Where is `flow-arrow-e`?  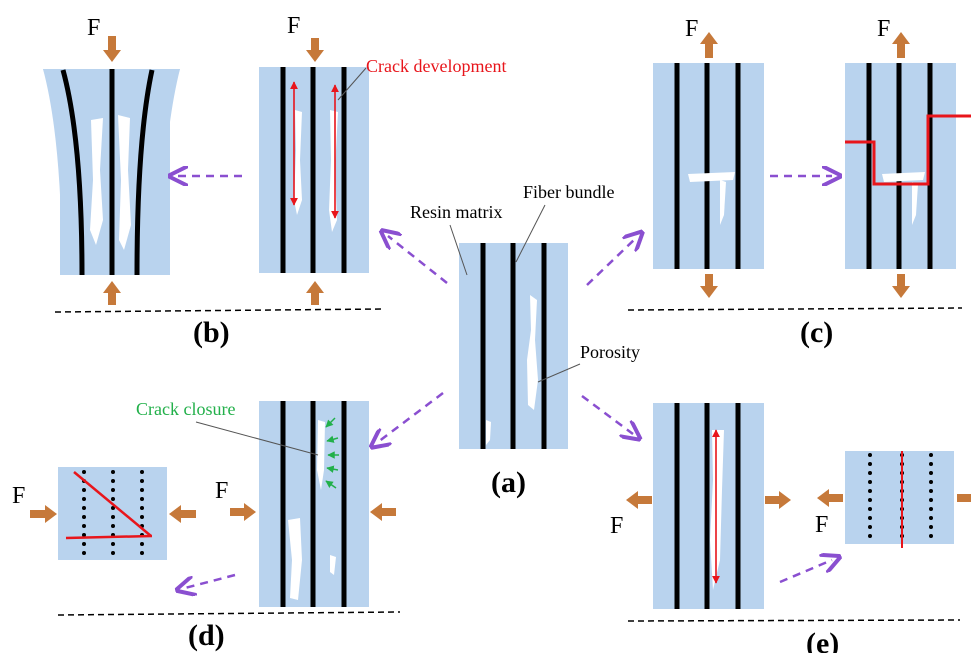 flow-arrow-e is located at coordinates (805, 572).